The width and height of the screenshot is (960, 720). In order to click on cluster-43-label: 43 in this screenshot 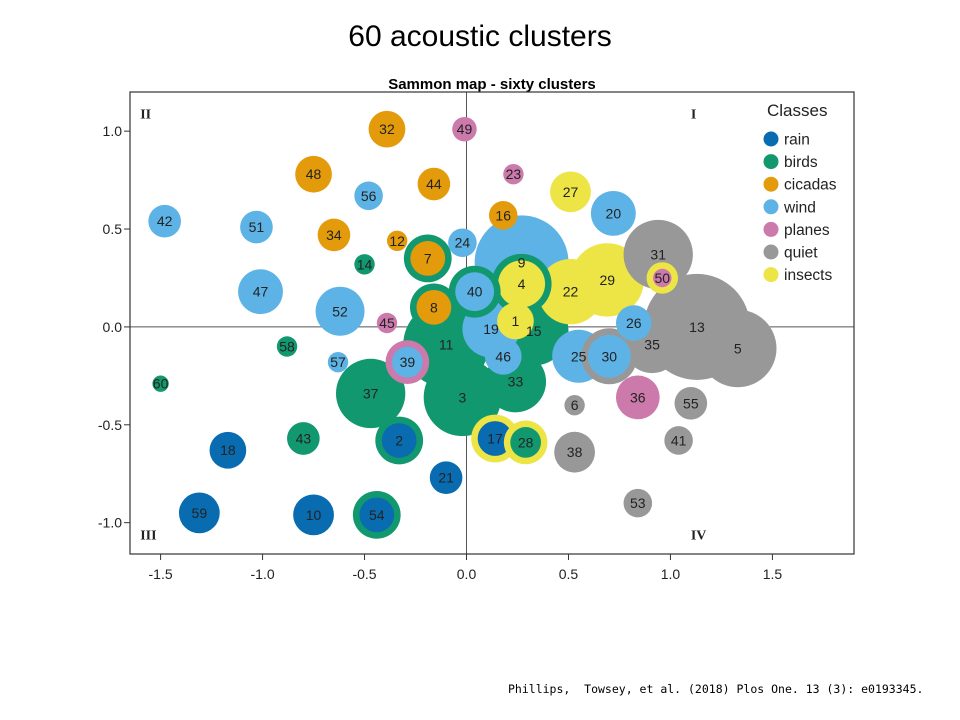, I will do `click(304, 439)`.